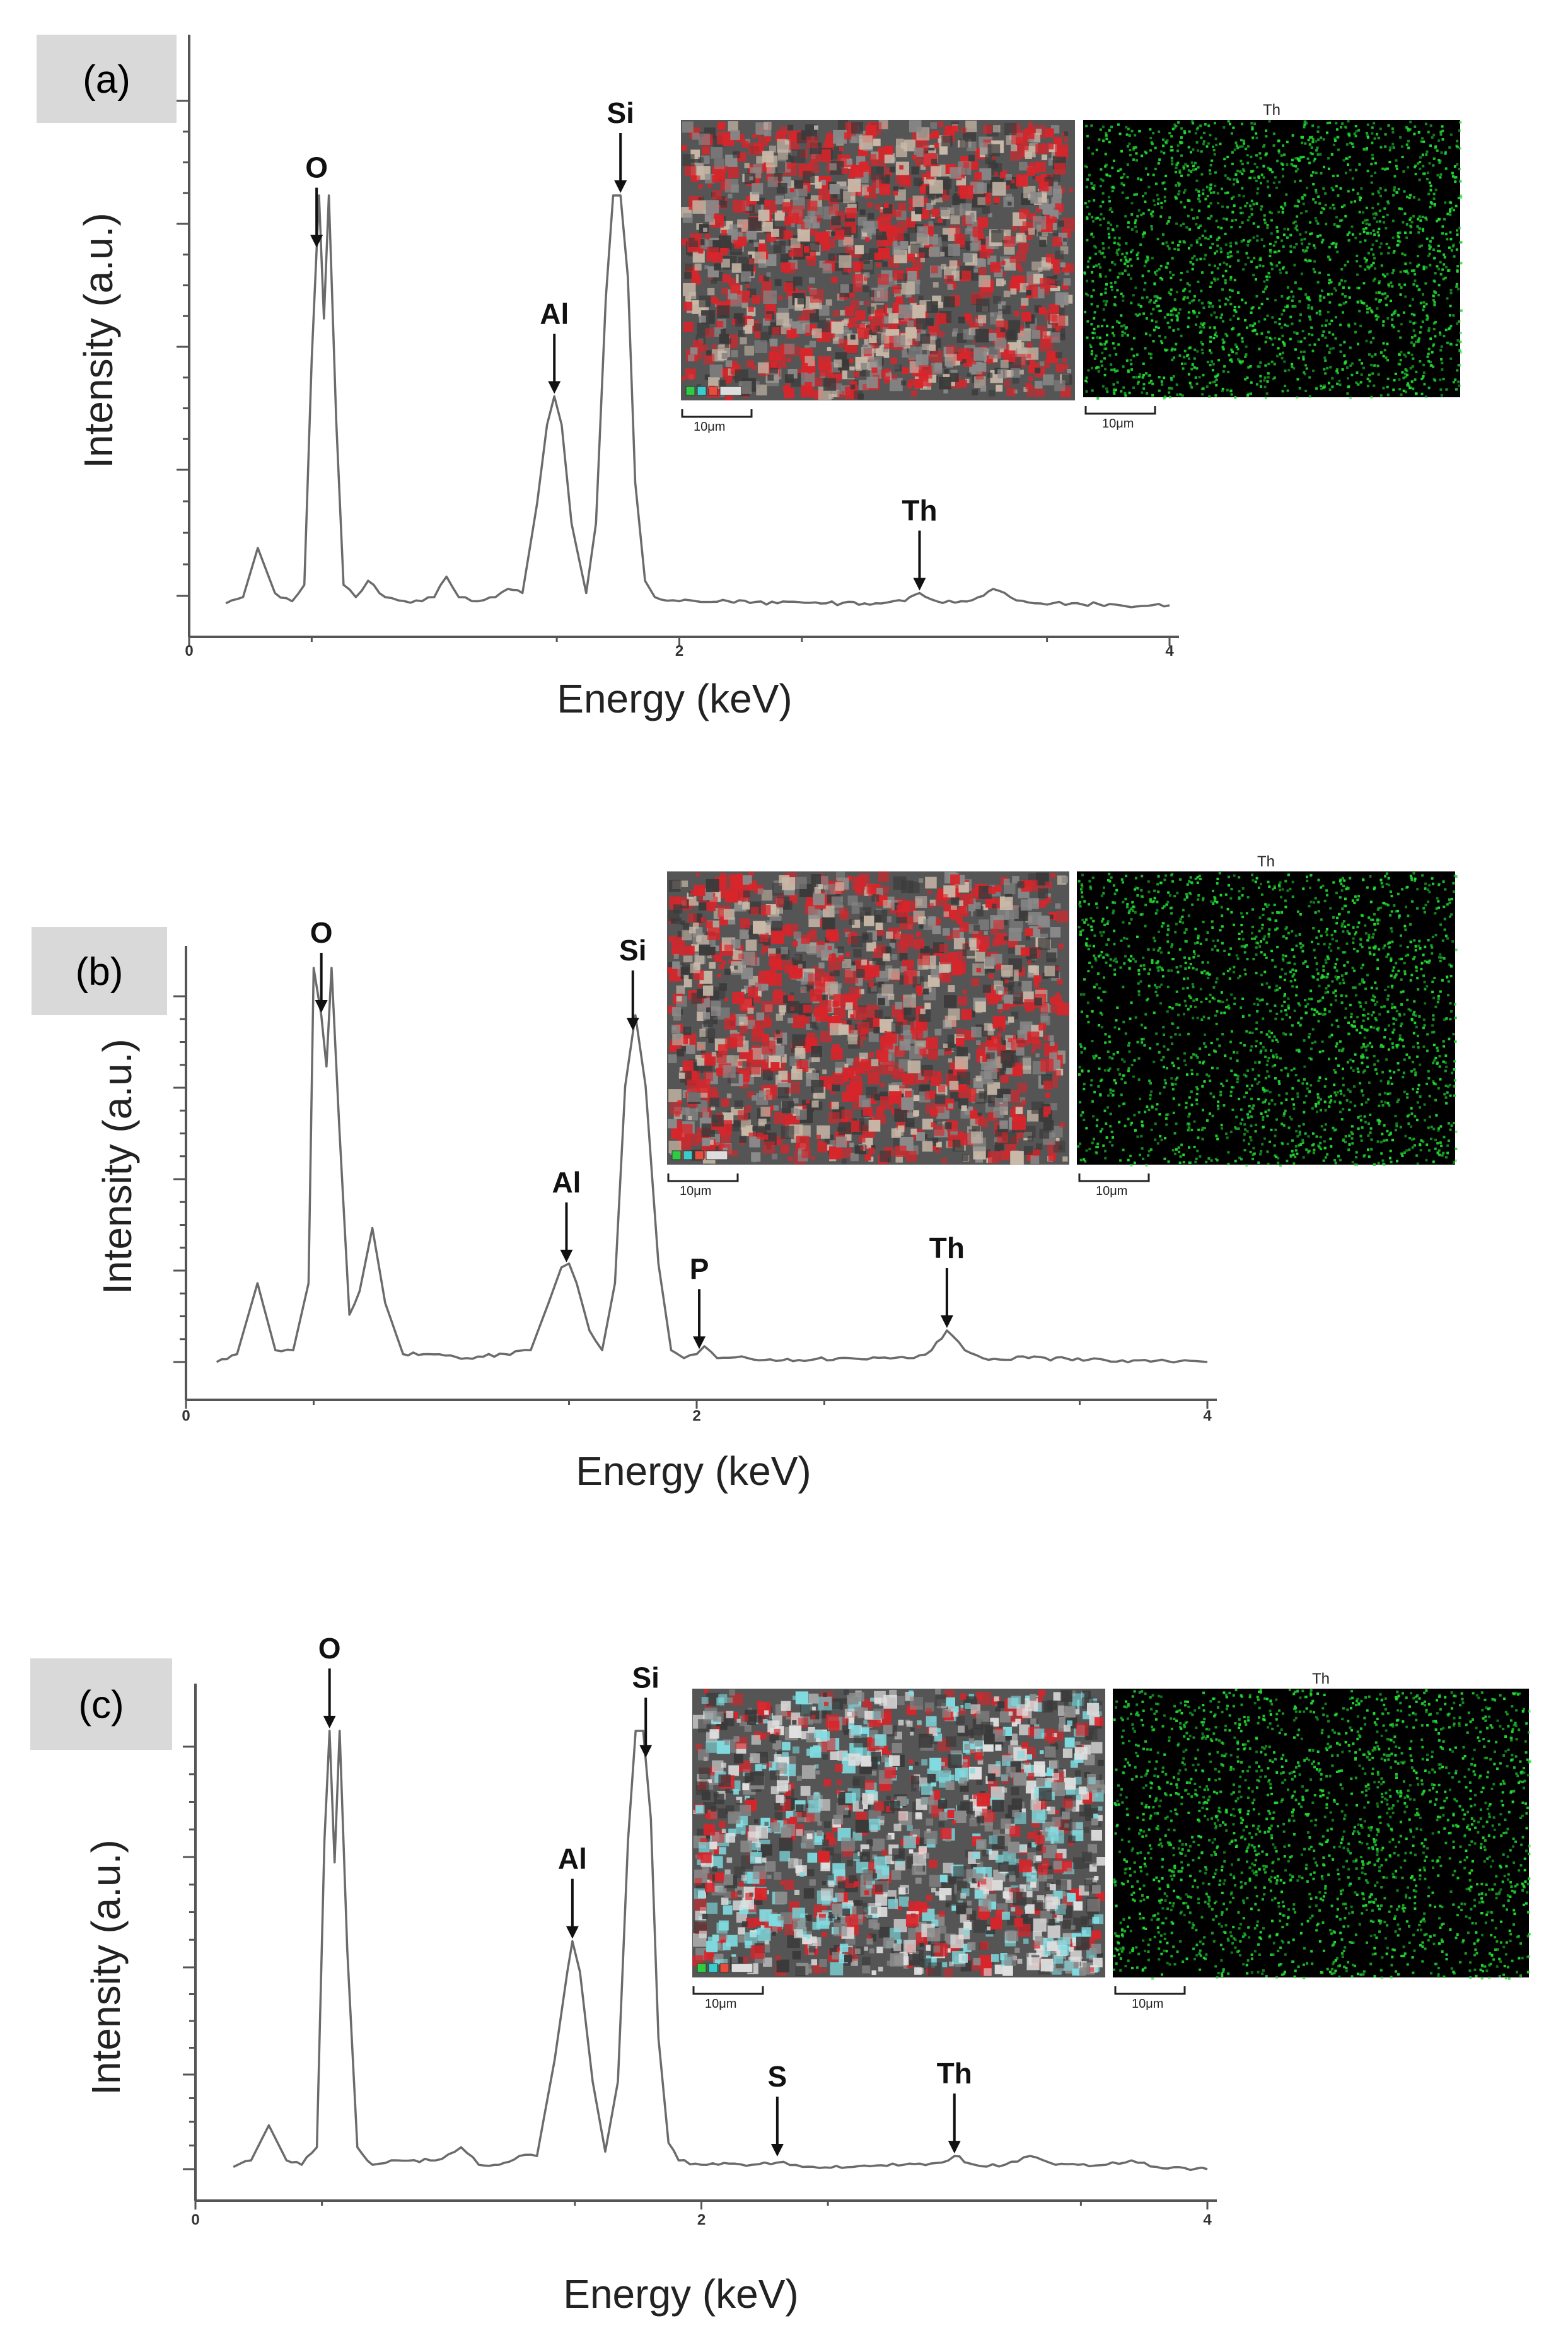 The width and height of the screenshot is (1568, 2352). I want to click on peak-label-o: O, so click(321, 932).